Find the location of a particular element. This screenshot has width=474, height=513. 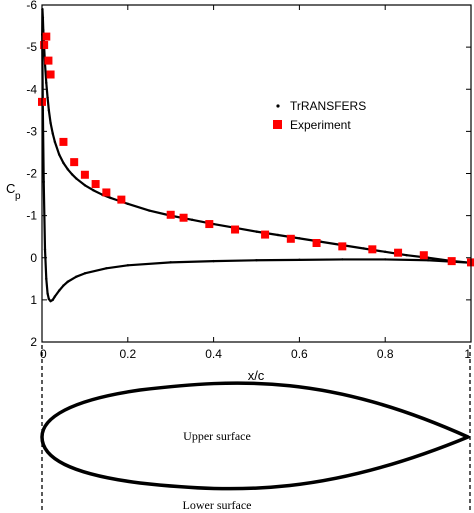

legend-dot-marker is located at coordinates (278, 106).